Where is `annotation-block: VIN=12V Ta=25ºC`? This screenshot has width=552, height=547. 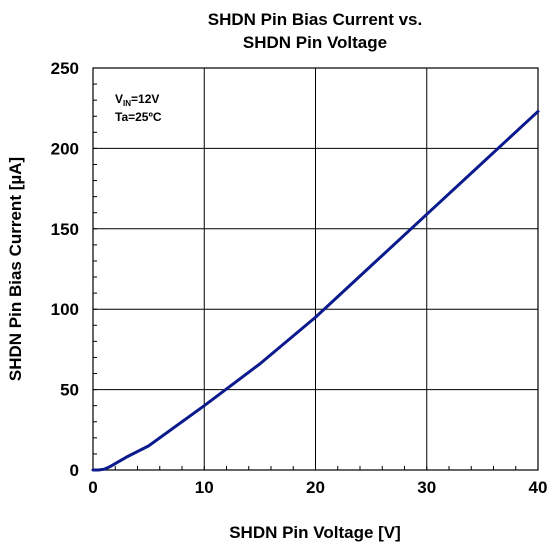 annotation-block: VIN=12V Ta=25ºC is located at coordinates (138, 108).